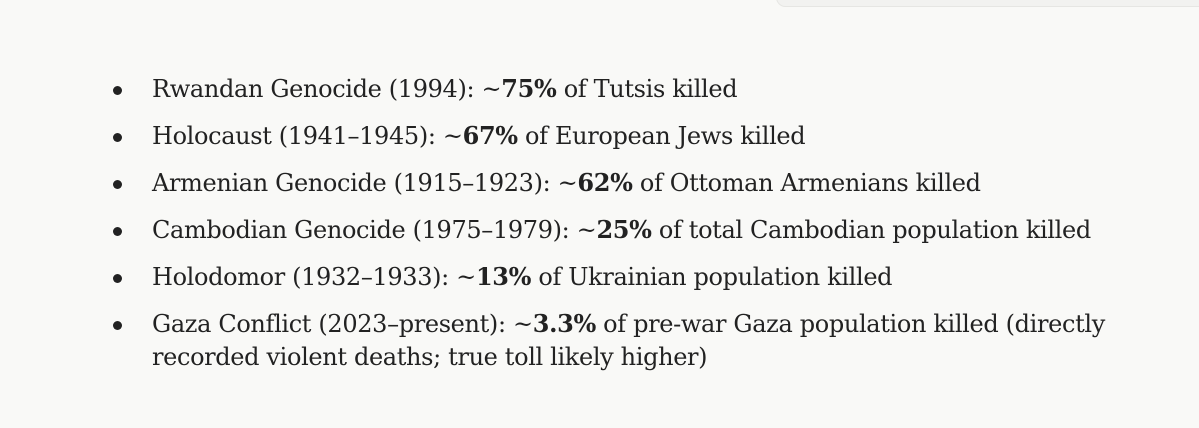 The image size is (1199, 428). I want to click on item-text: Holodomor (1932–1933): ~, so click(314, 277).